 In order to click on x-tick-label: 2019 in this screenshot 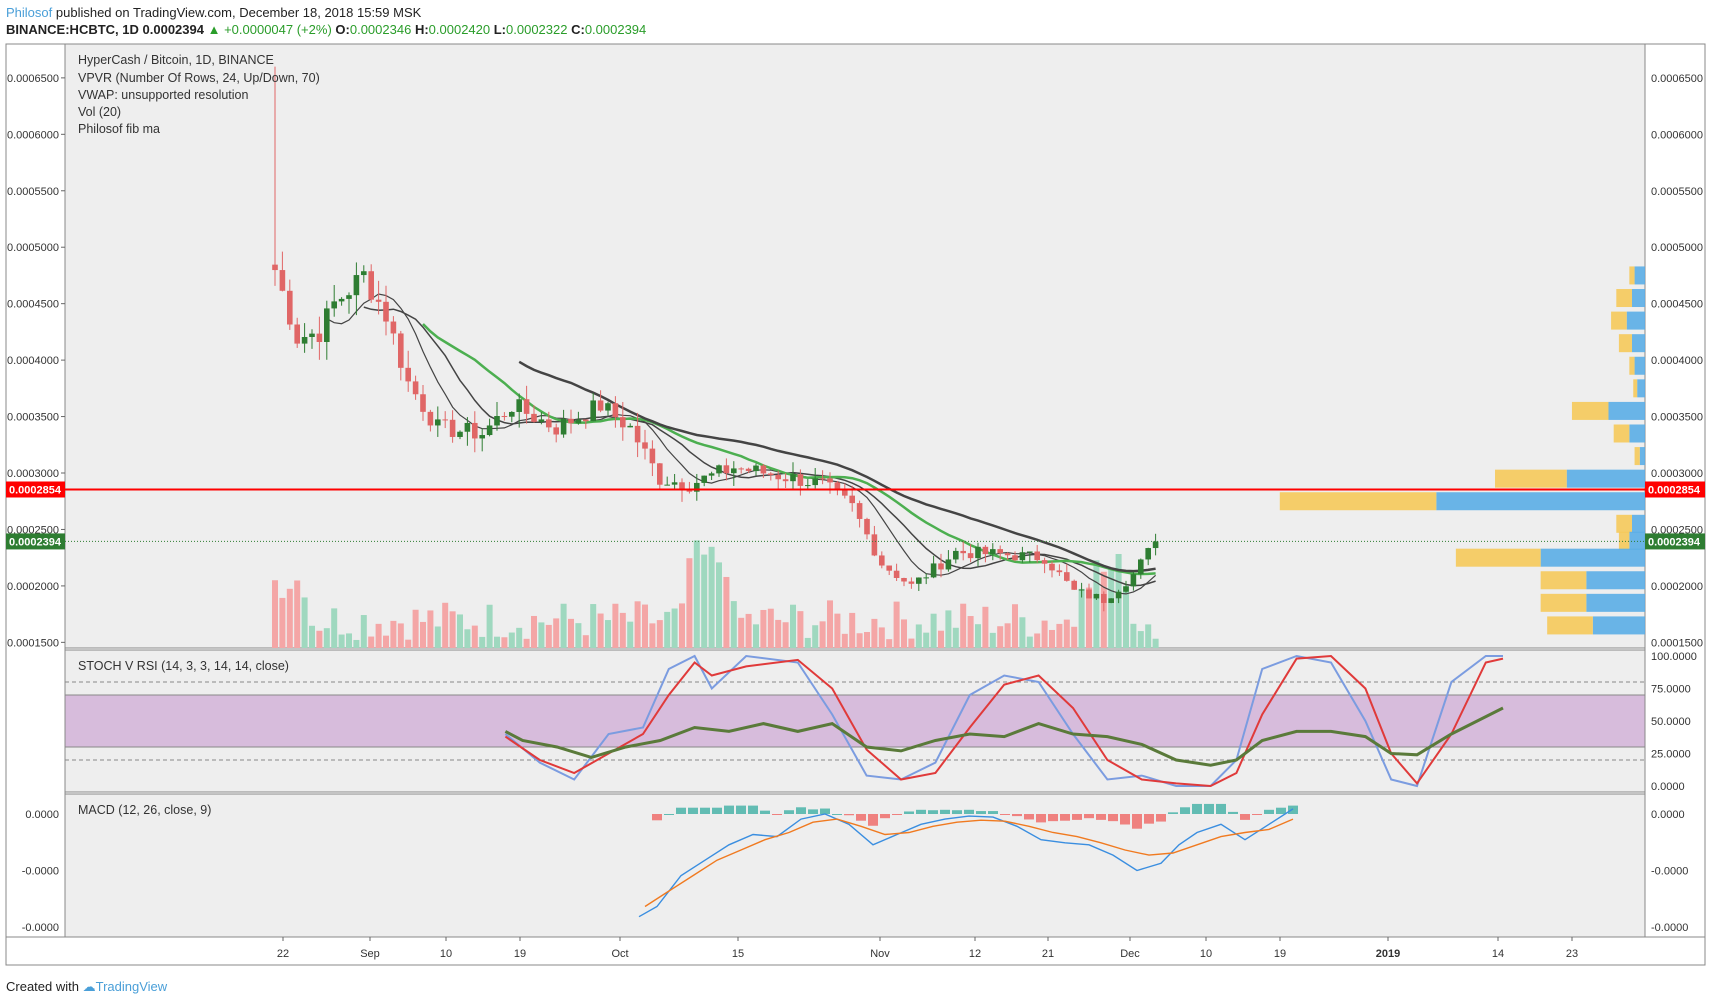, I will do `click(1388, 954)`.